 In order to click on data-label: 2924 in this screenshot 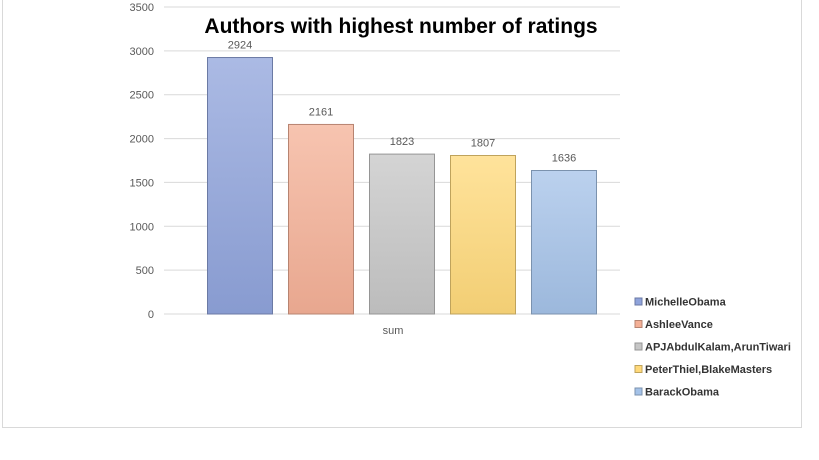, I will do `click(240, 46)`.